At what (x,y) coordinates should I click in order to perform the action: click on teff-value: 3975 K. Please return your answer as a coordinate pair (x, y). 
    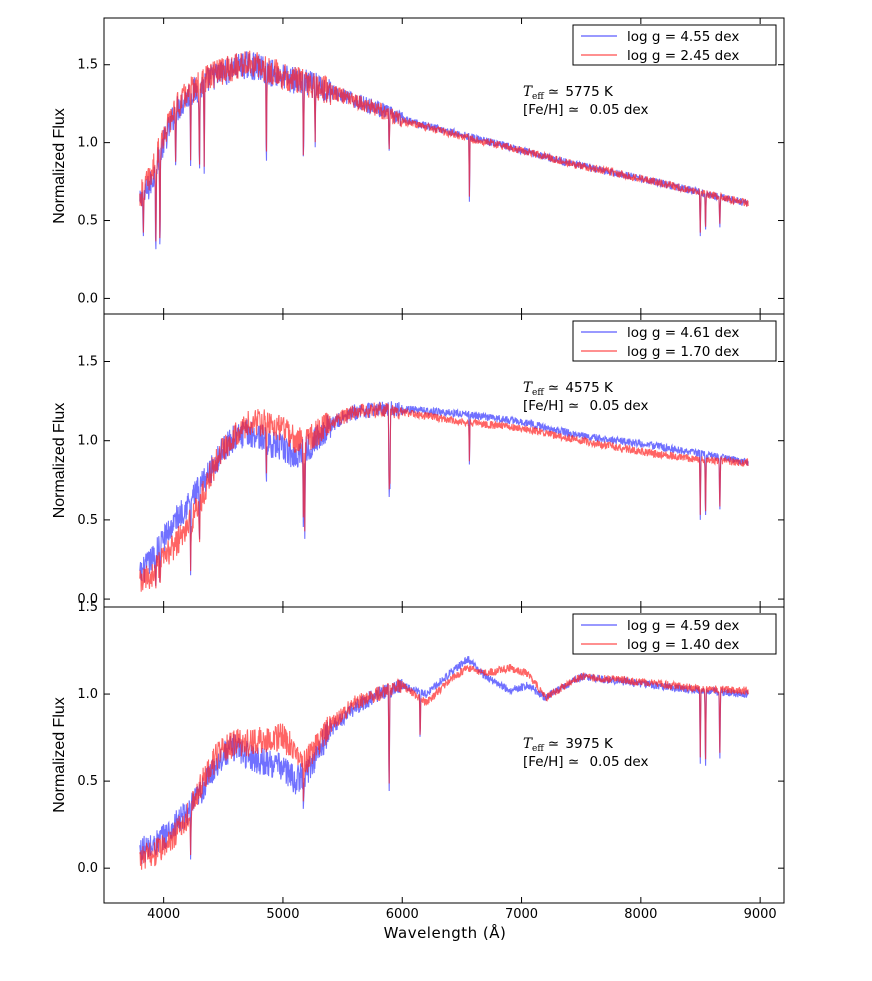
    Looking at the image, I should click on (589, 744).